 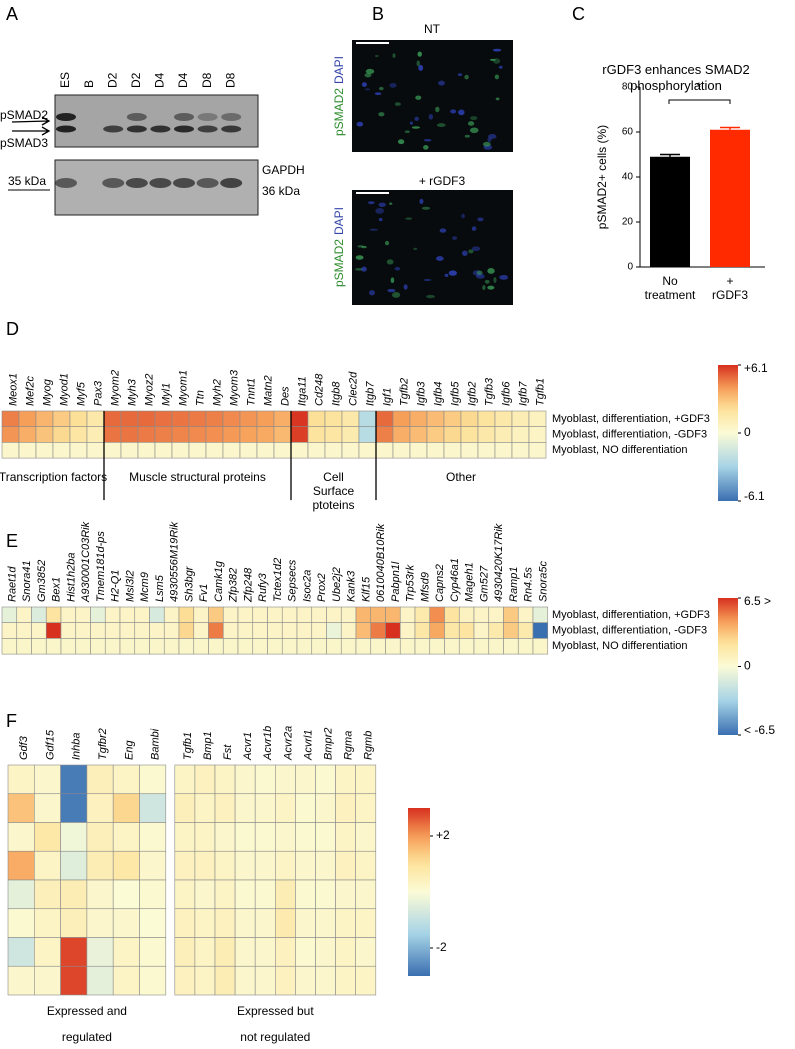 What do you see at coordinates (670, 211) in the screenshot?
I see `bar` at bounding box center [670, 211].